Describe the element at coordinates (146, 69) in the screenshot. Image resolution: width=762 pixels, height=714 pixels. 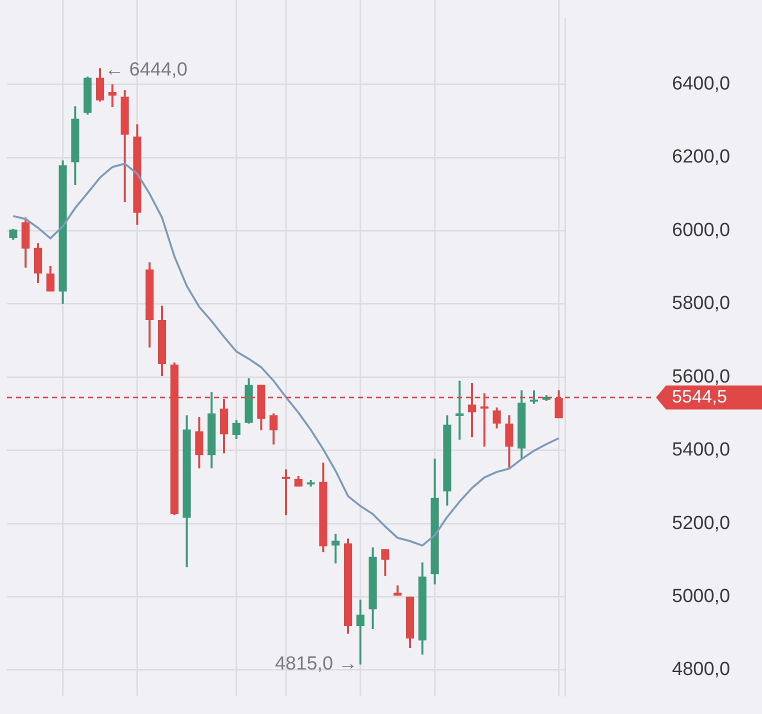
I see `annotation: ← 6444,0` at that location.